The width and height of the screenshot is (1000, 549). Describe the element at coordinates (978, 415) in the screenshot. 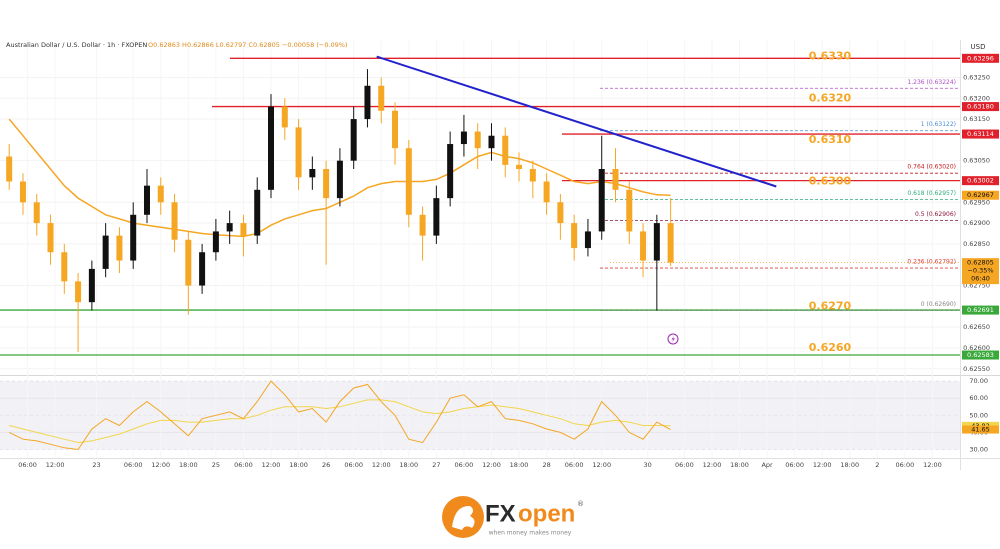

I see `rsi-tick-label: 50.00` at that location.